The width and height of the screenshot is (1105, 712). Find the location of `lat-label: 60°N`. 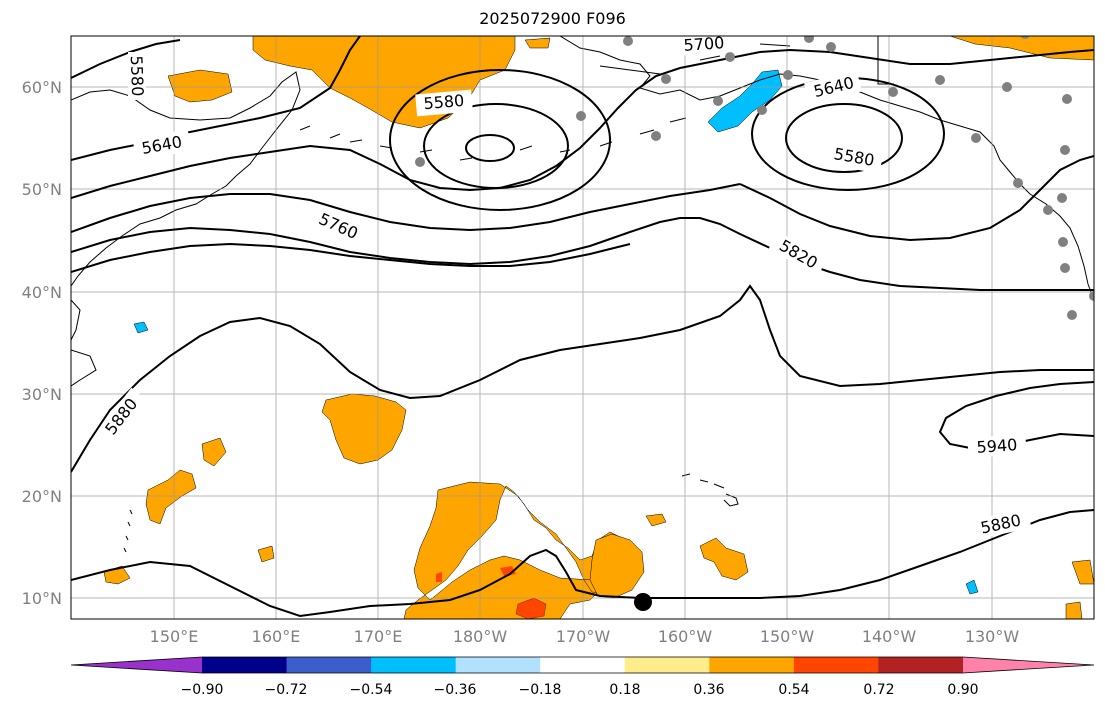

lat-label: 60°N is located at coordinates (42, 87).